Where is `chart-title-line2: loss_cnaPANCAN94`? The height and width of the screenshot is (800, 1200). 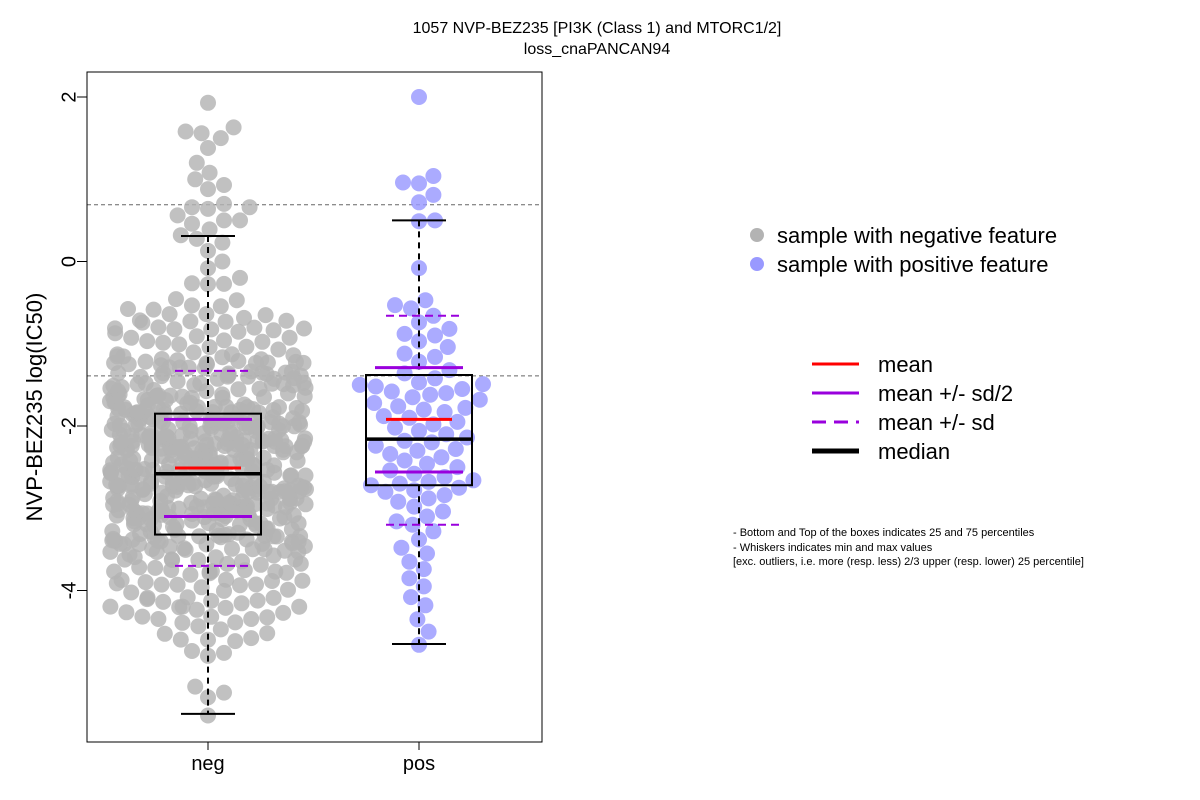 chart-title-line2: loss_cnaPANCAN94 is located at coordinates (597, 49).